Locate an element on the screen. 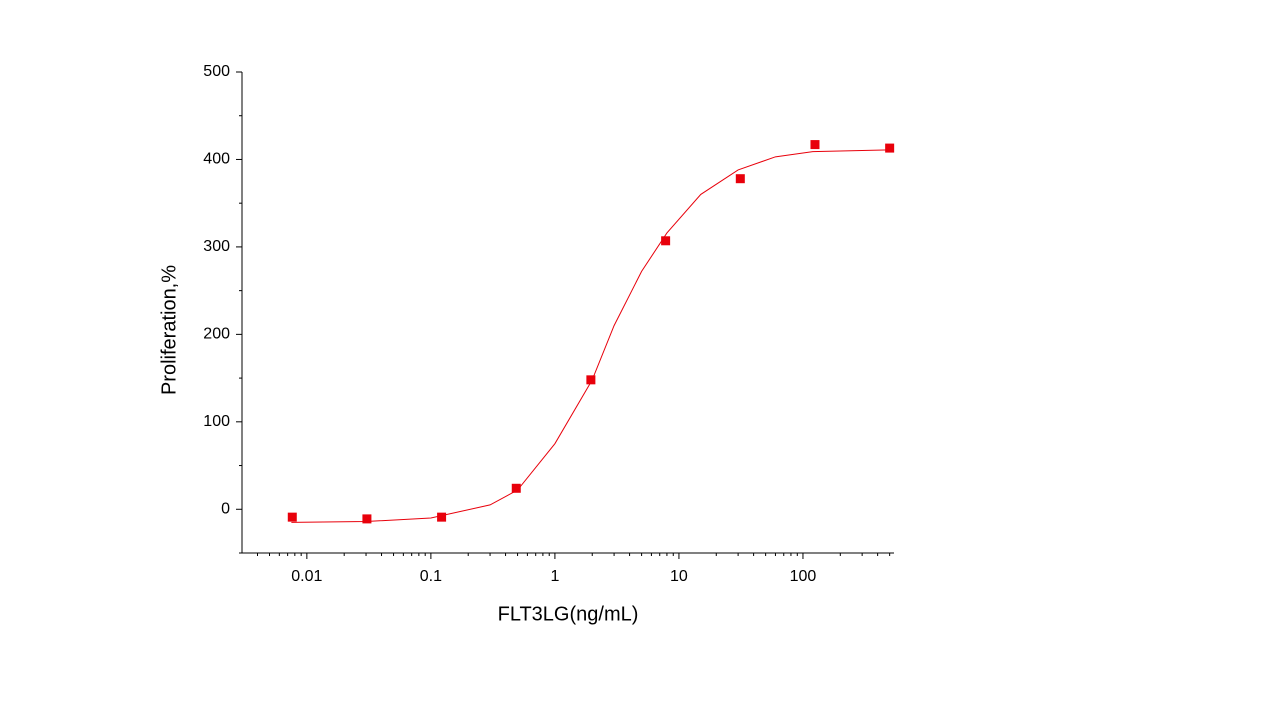 Image resolution: width=1280 pixels, height=720 pixels. x-axis-title: FLT3LG(ng/mL) is located at coordinates (568, 614).